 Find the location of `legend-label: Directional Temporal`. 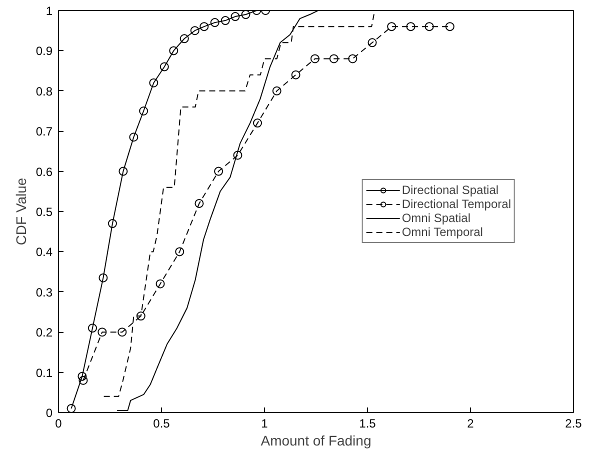

legend-label: Directional Temporal is located at coordinates (456, 204).